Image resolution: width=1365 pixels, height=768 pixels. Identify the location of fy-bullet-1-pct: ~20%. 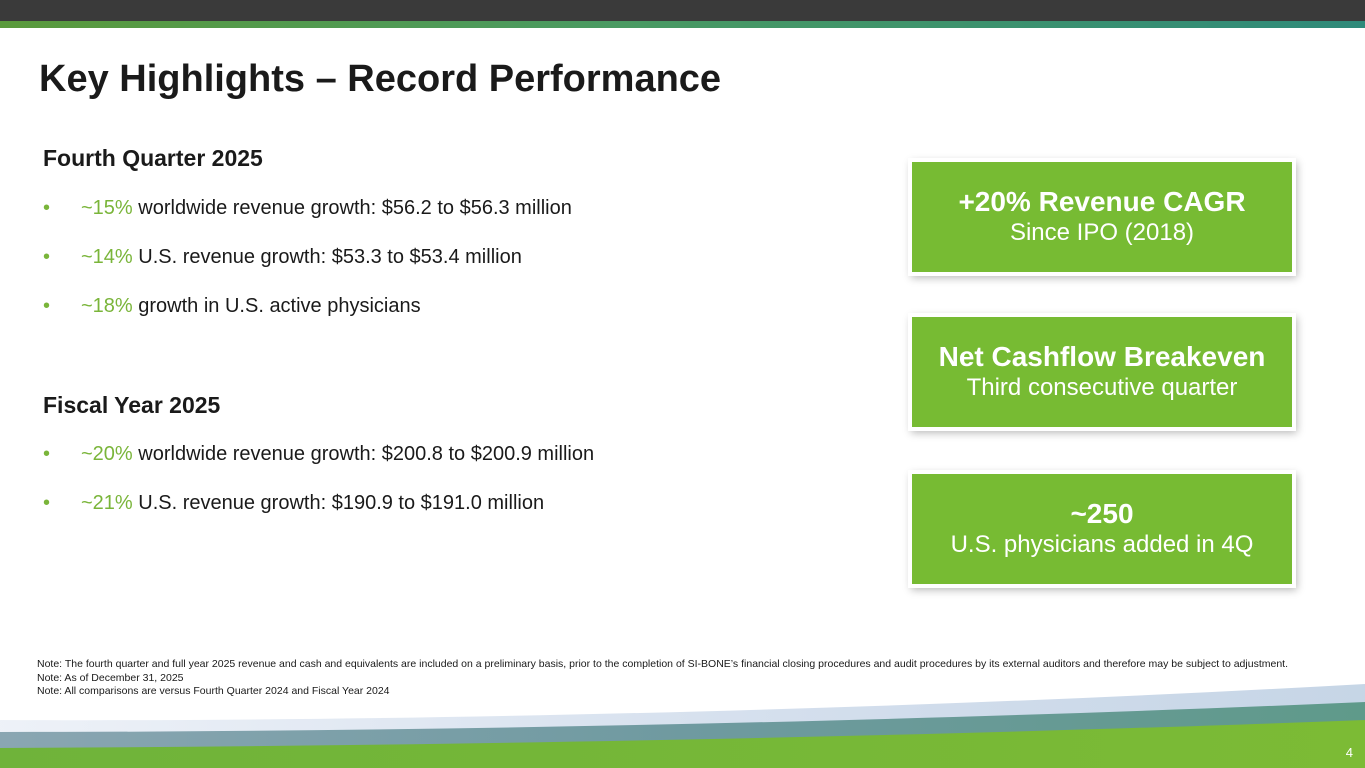
(107, 454).